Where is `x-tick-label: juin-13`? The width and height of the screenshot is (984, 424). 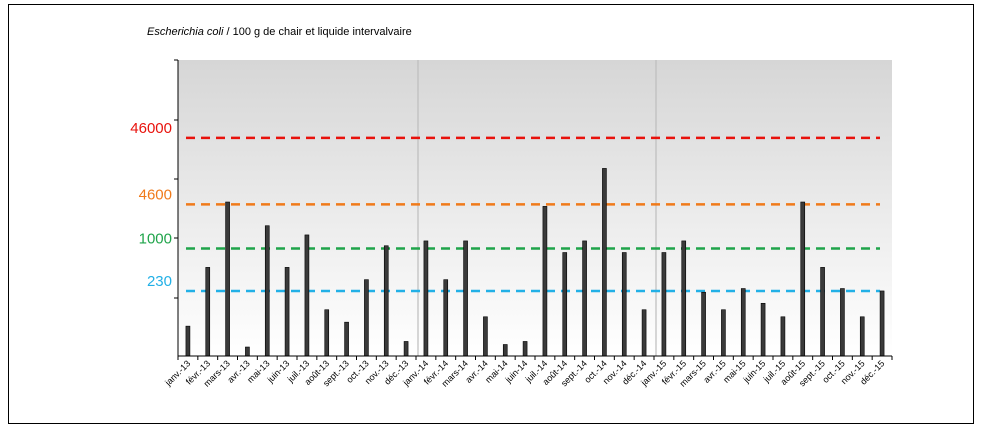 x-tick-label: juin-13 is located at coordinates (278, 371).